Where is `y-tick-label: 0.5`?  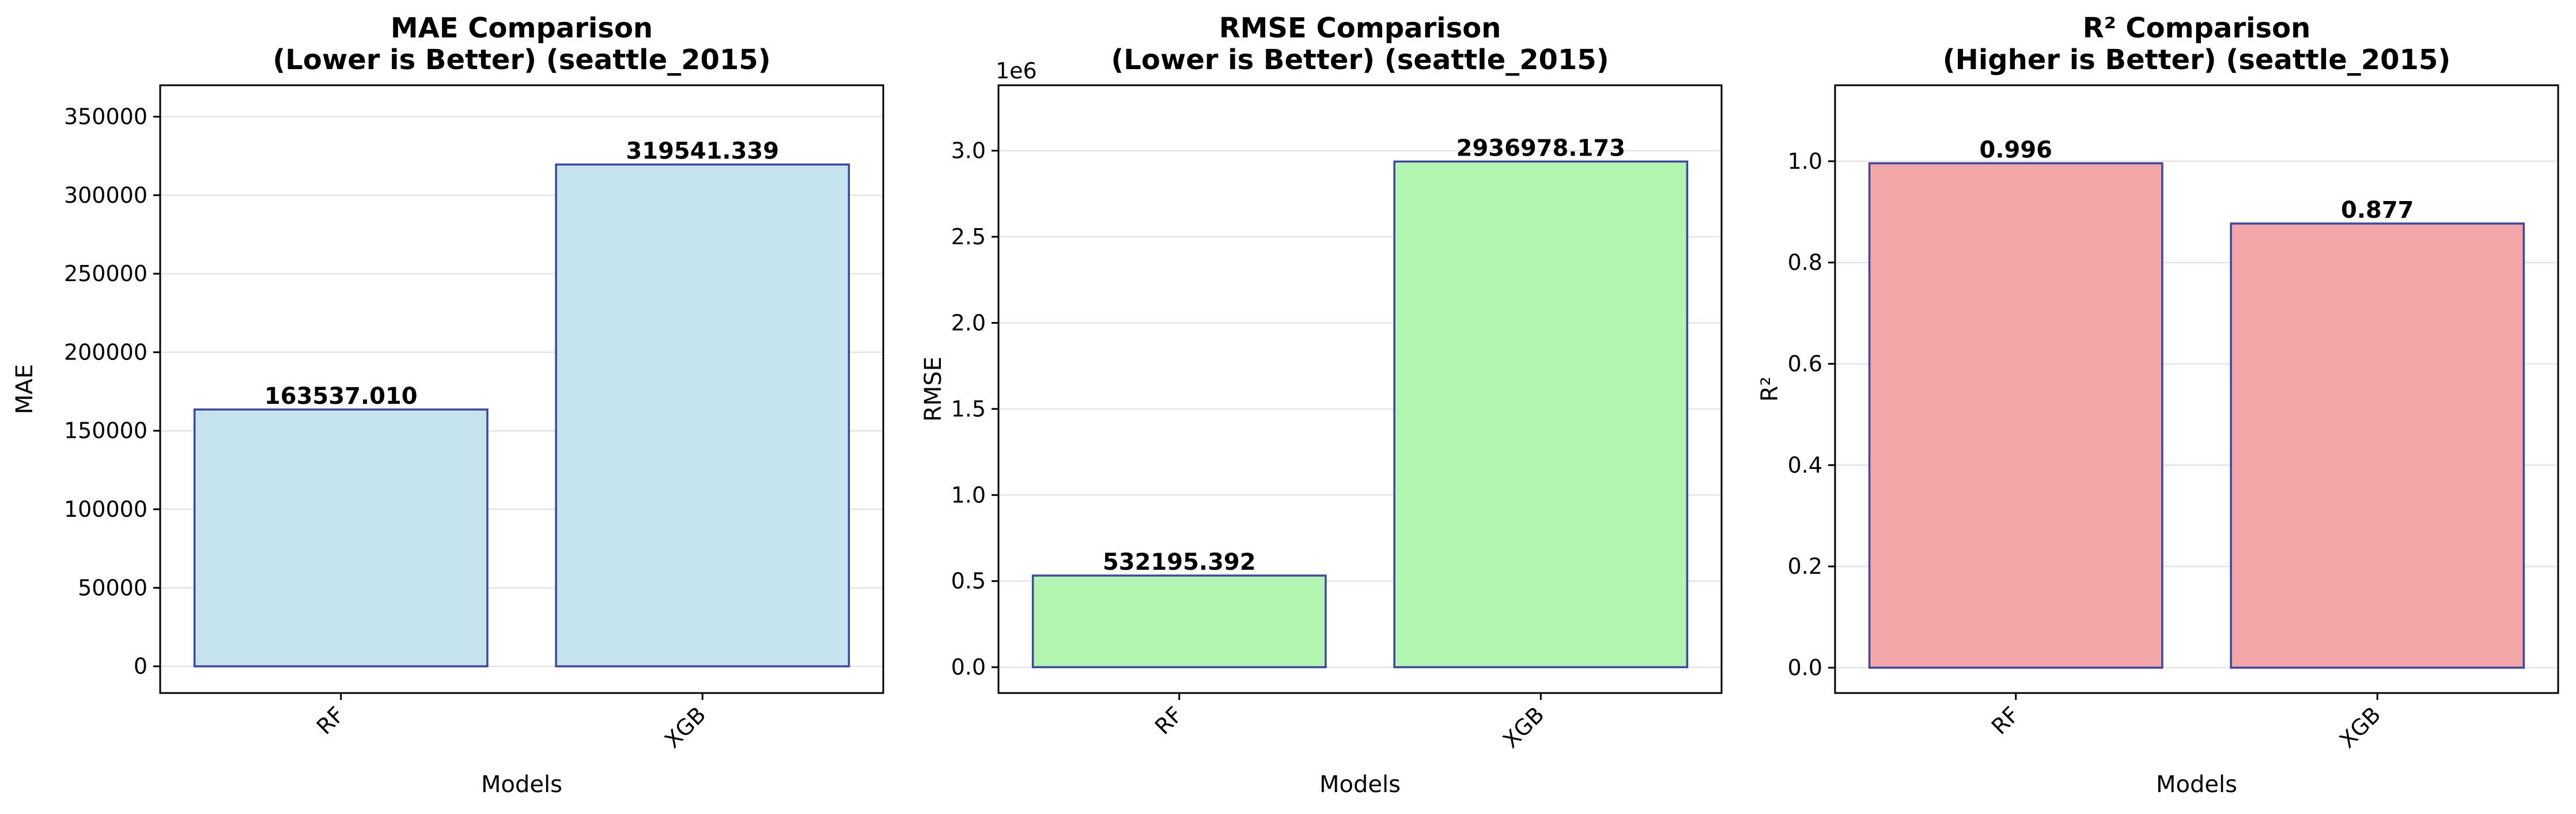
y-tick-label: 0.5 is located at coordinates (968, 581).